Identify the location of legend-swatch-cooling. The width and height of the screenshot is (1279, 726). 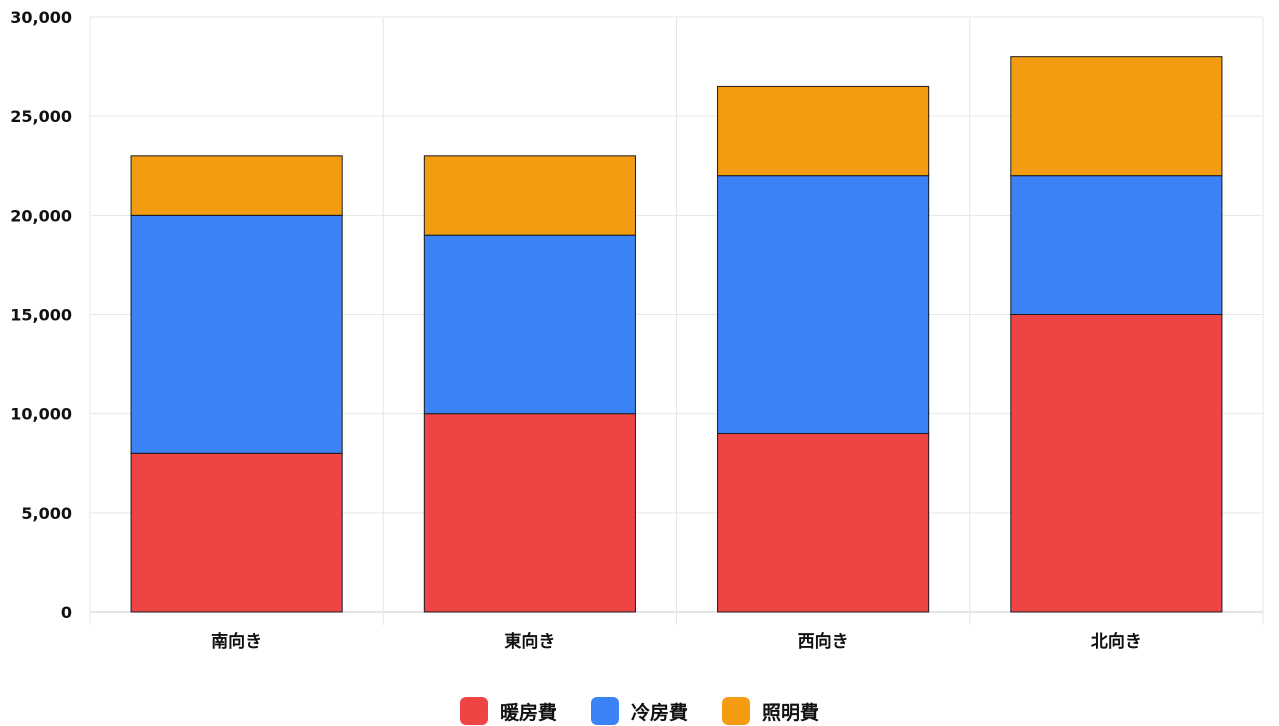
(604, 711).